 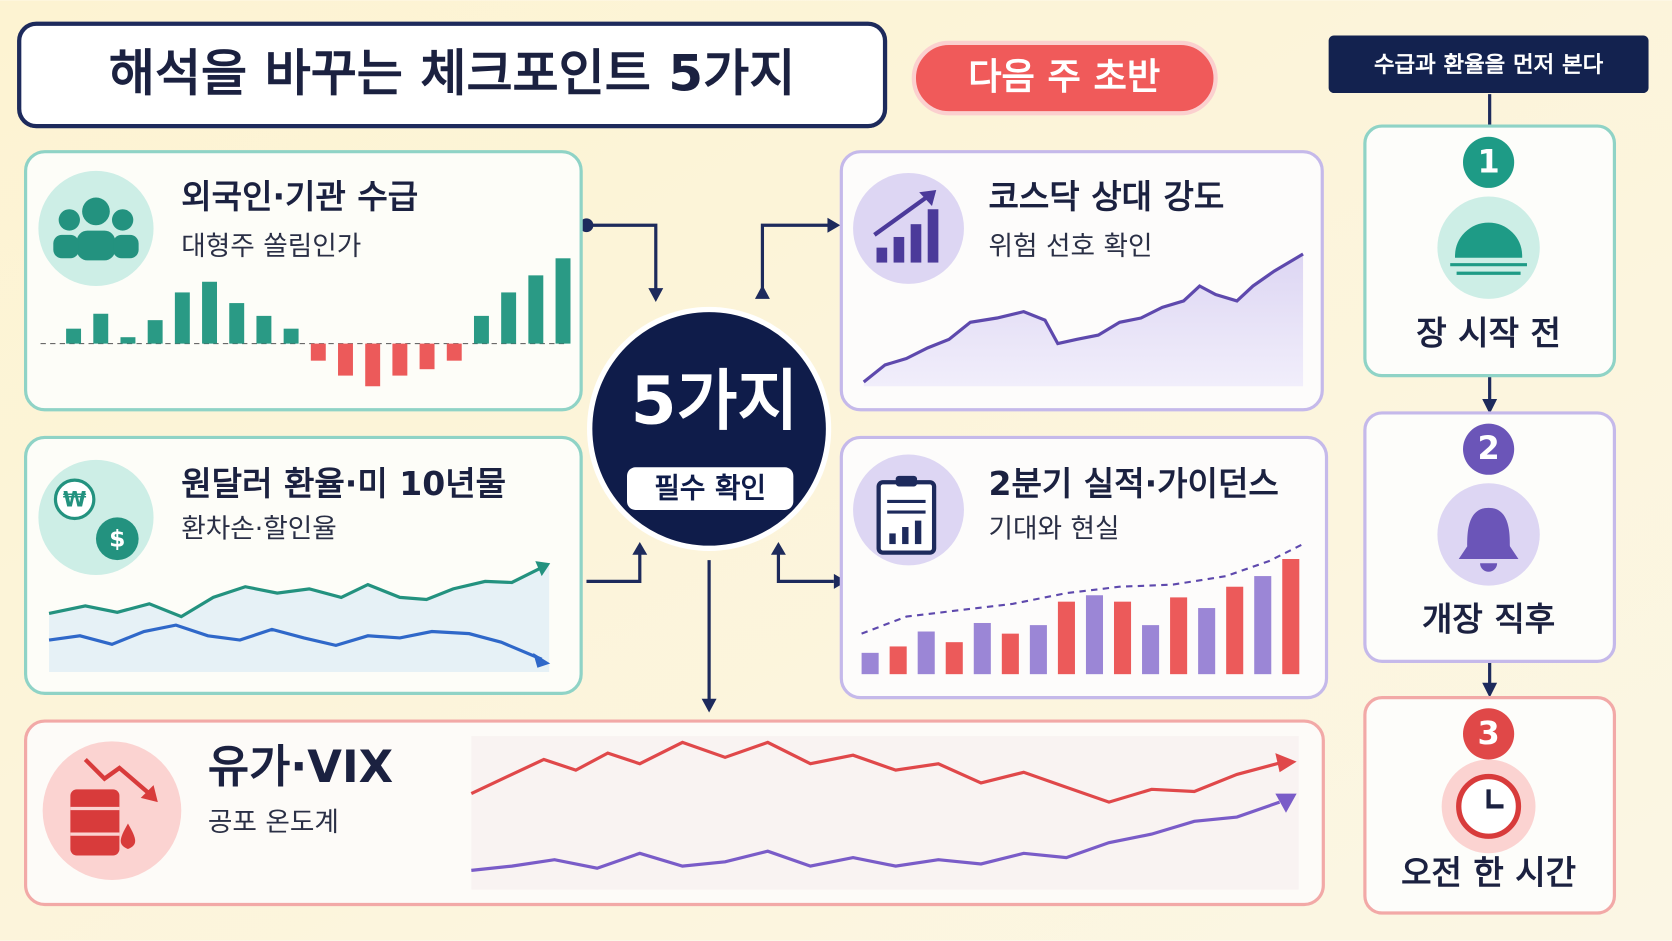 I want to click on card-subtitle: 위험 선호 확인, so click(x=1070, y=246).